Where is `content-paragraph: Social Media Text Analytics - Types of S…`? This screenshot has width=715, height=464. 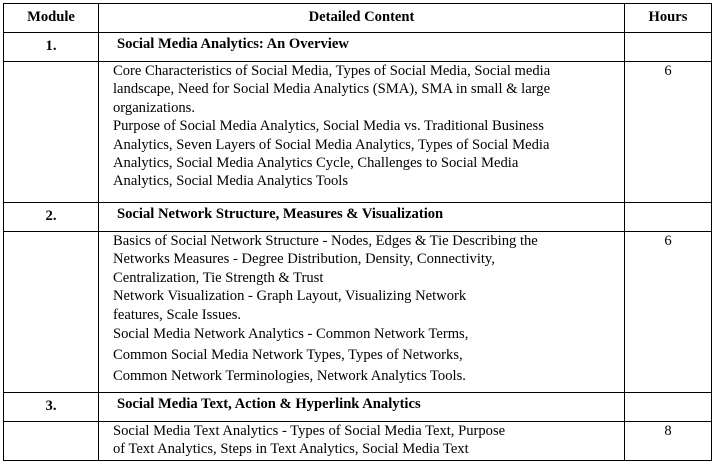
content-paragraph: Social Media Text Analytics - Types of S… is located at coordinates (309, 440).